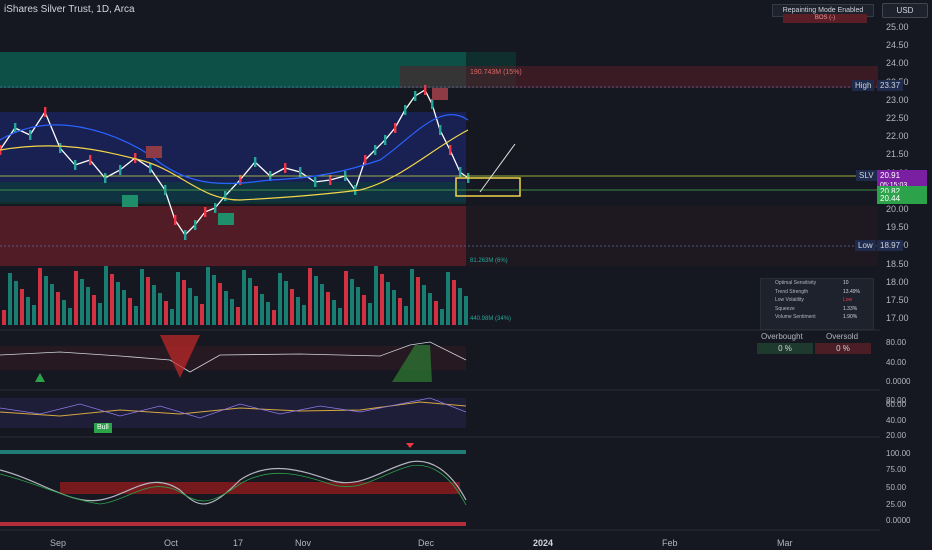  What do you see at coordinates (897, 263) in the screenshot?
I see `price-axis-label: 18.50` at bounding box center [897, 263].